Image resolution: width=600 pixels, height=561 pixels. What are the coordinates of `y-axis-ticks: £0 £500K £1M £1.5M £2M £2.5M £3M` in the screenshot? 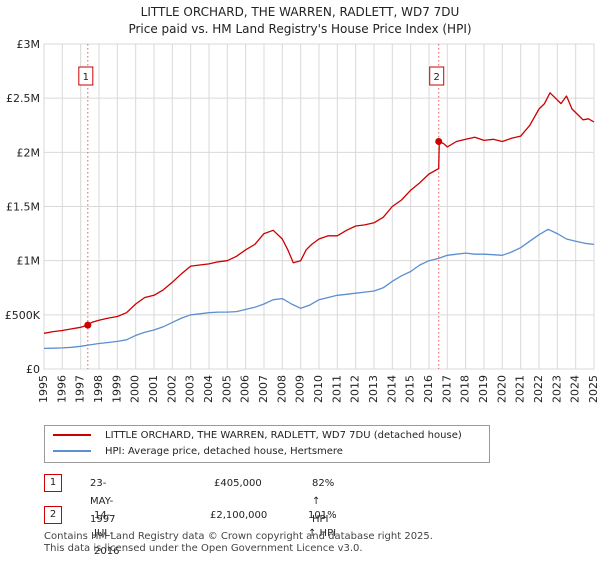 It's located at (23, 207).